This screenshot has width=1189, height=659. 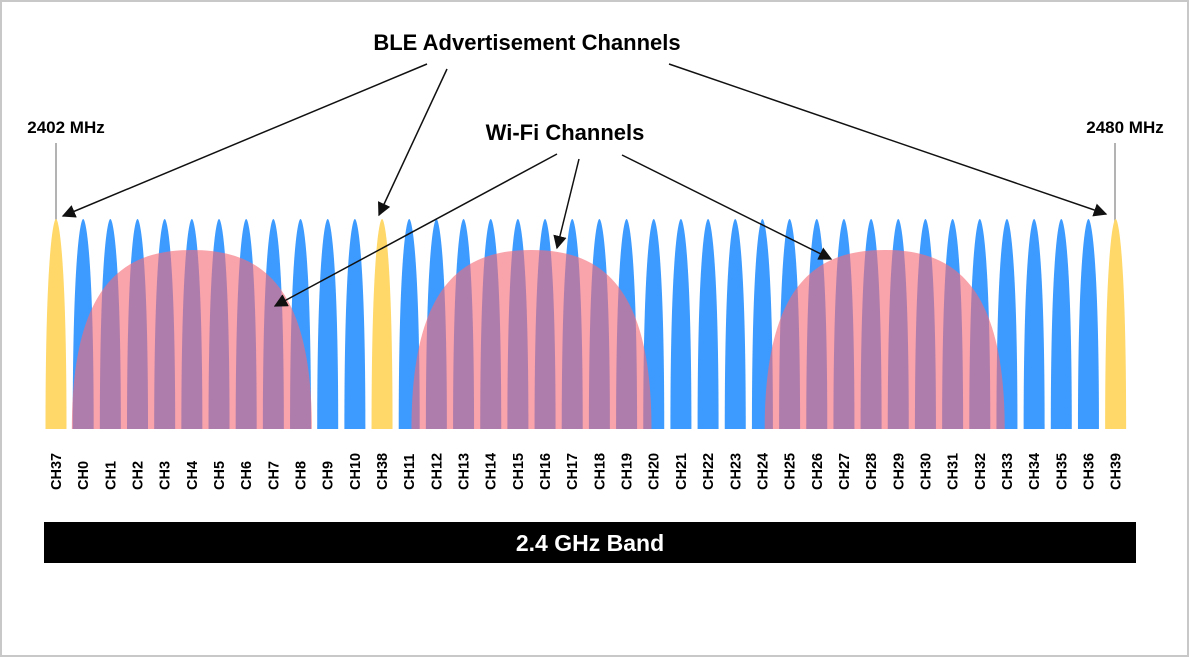 What do you see at coordinates (628, 471) in the screenshot?
I see `channel-label-ch19: CH19` at bounding box center [628, 471].